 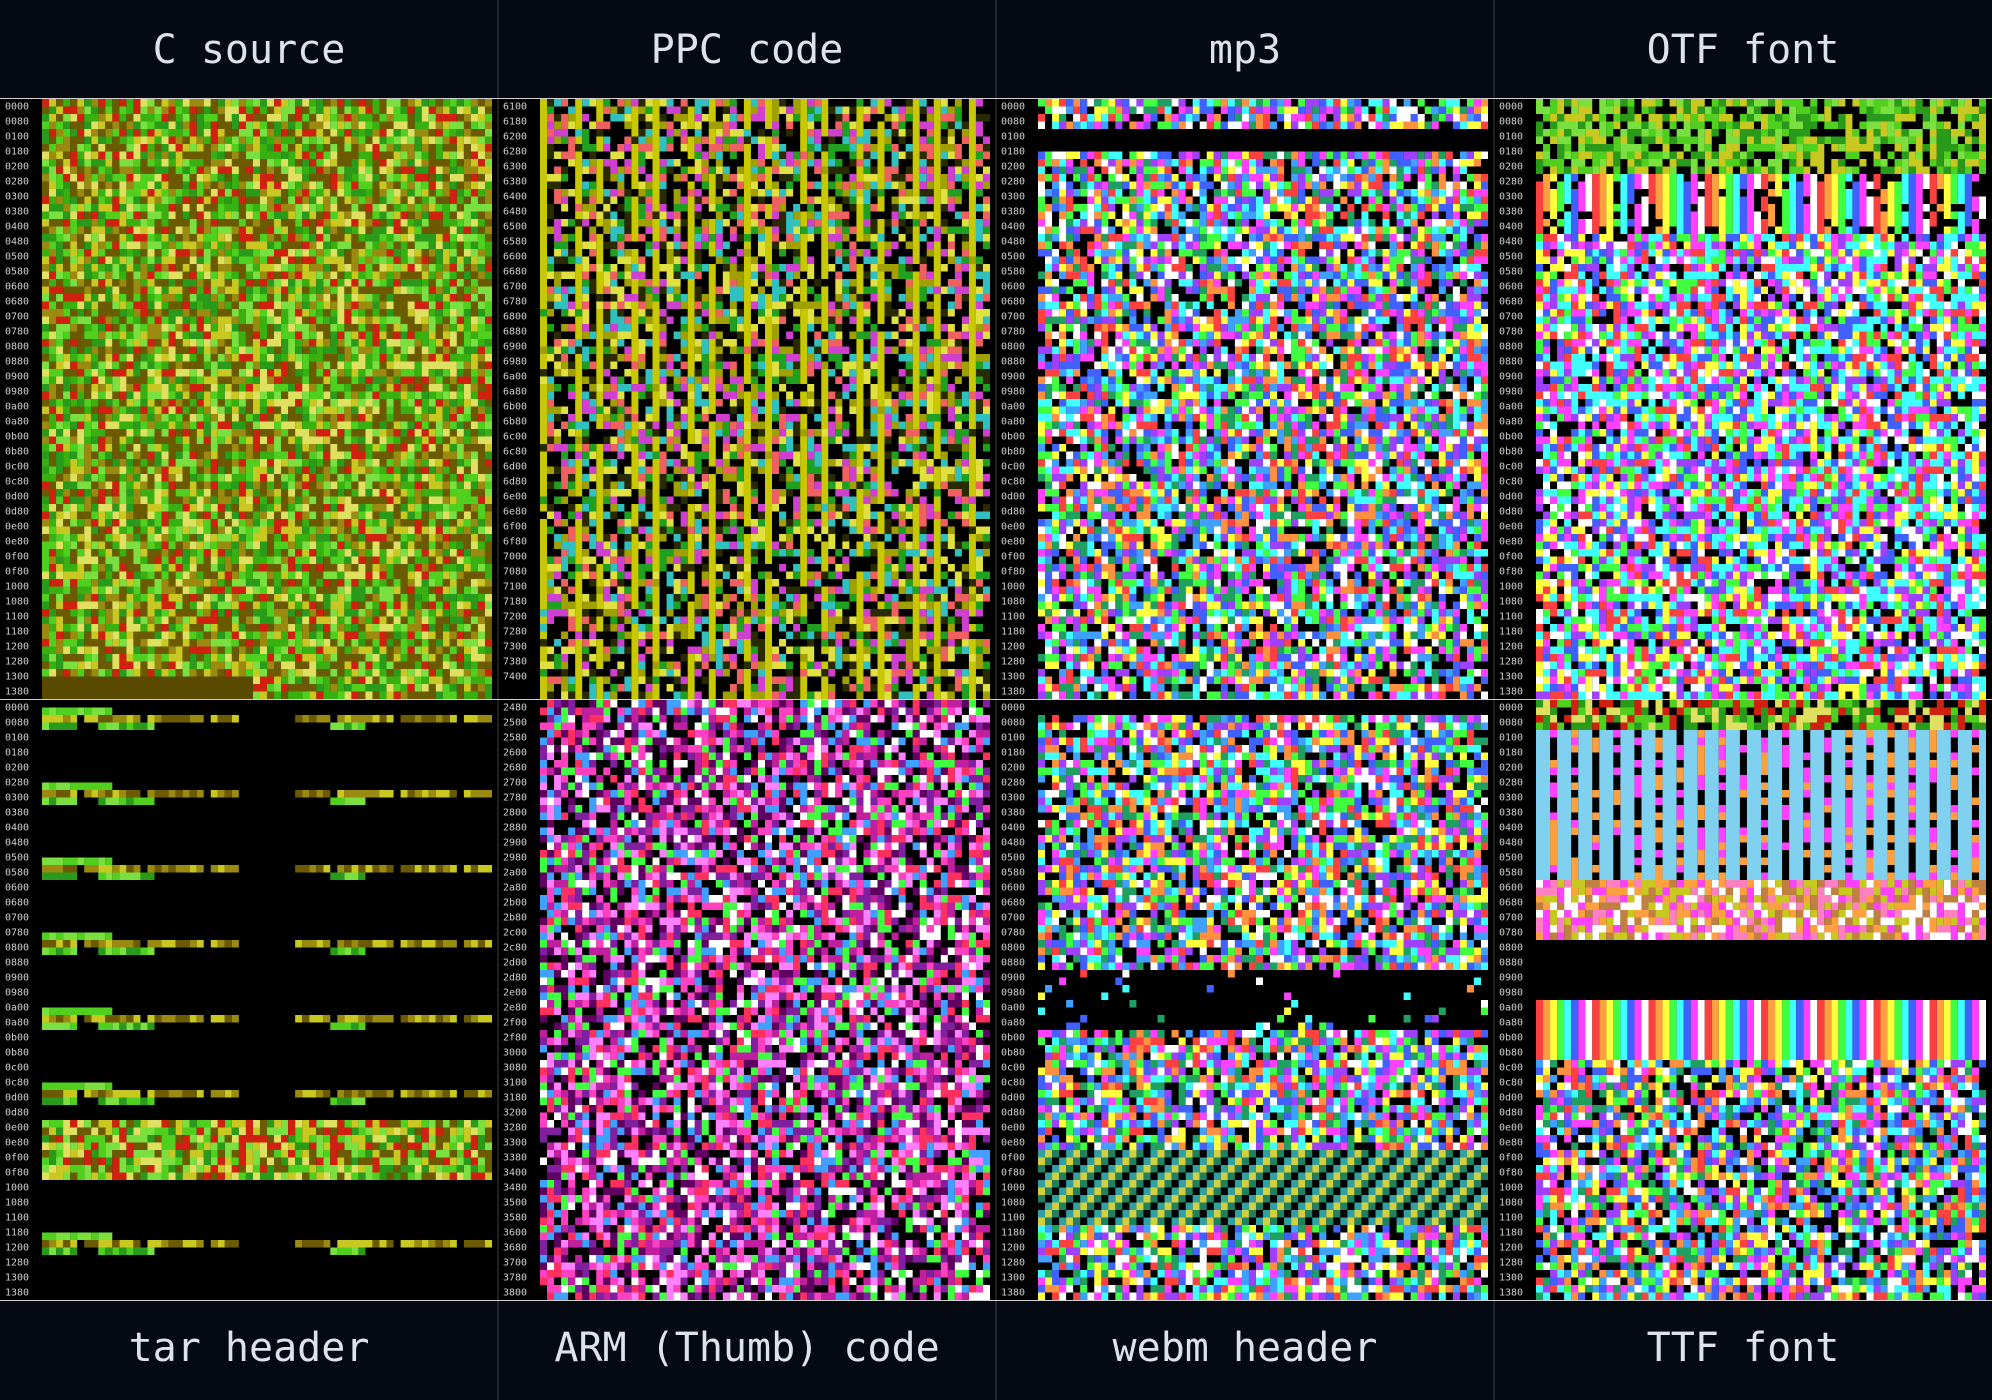 What do you see at coordinates (515, 557) in the screenshot?
I see `address-label: 7000` at bounding box center [515, 557].